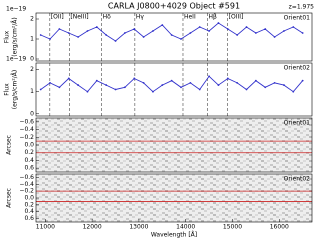 This screenshot has height=240, width=320. Describe the element at coordinates (32, 59) in the screenshot. I see `y-tick-label: 0` at that location.